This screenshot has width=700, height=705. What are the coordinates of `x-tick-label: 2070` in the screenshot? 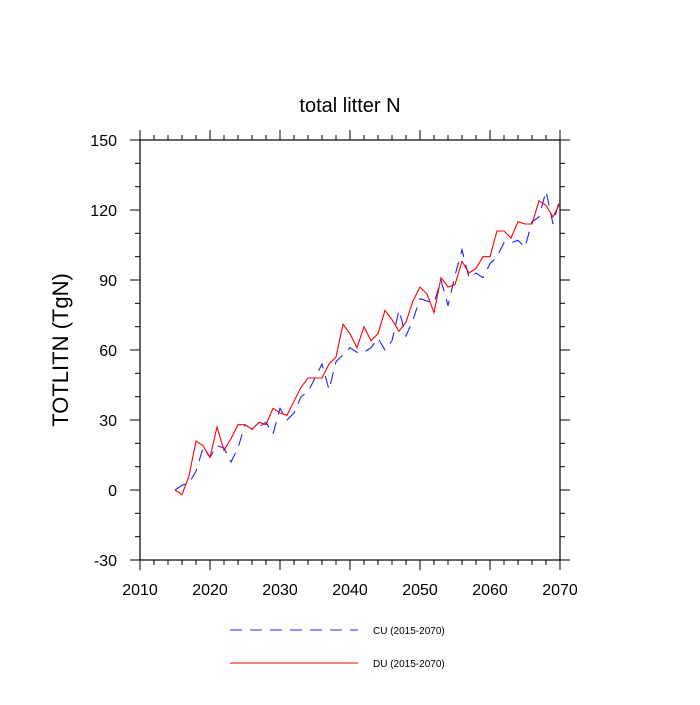 It's located at (560, 590).